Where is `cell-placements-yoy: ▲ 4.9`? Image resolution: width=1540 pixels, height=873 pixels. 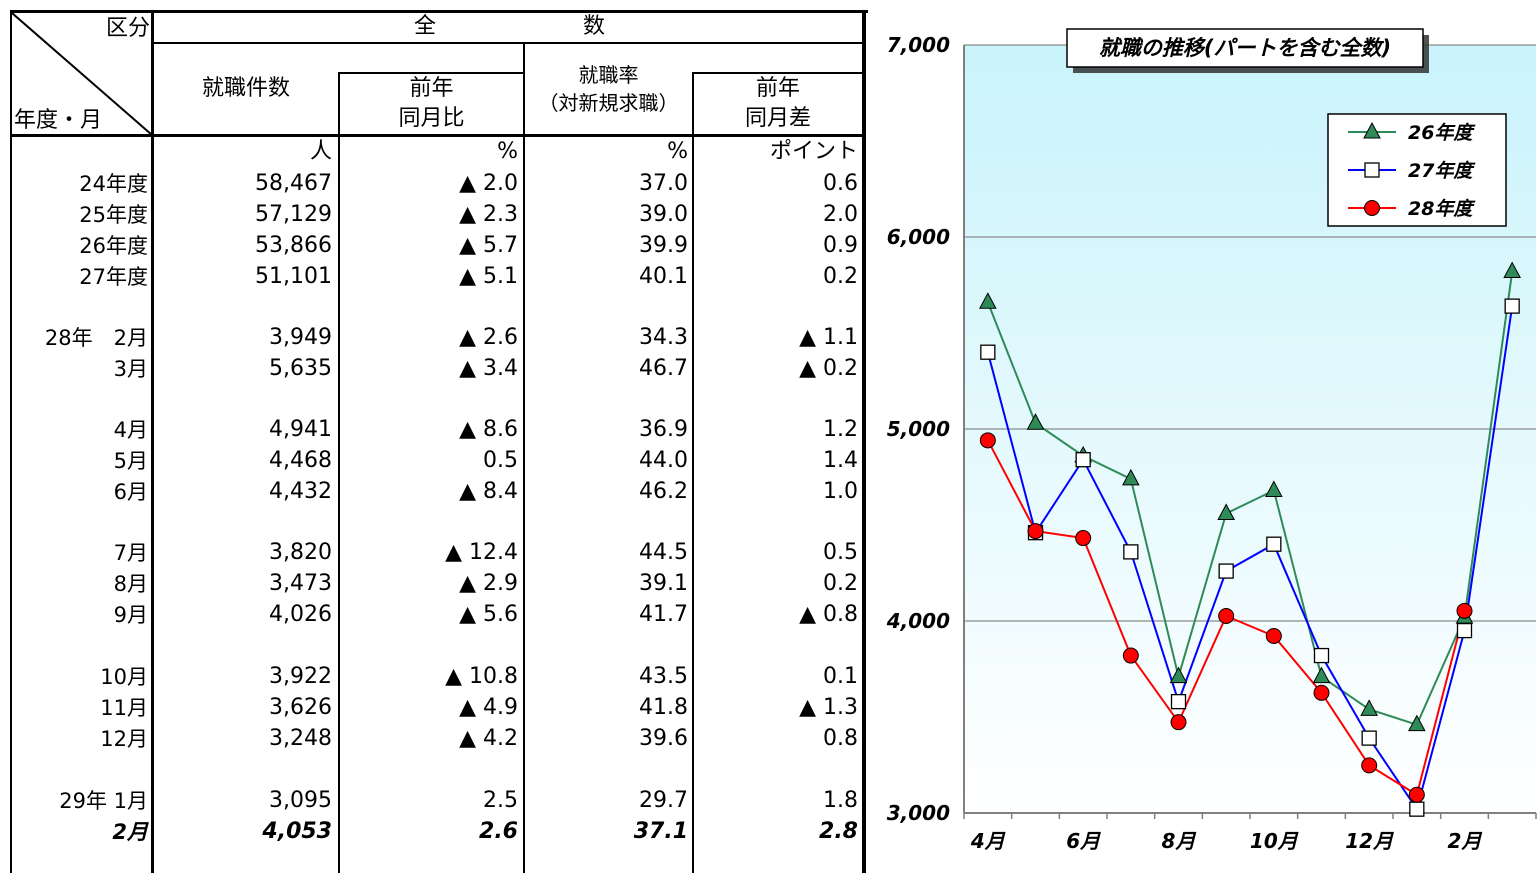 cell-placements-yoy: ▲ 4.9 is located at coordinates (488, 707).